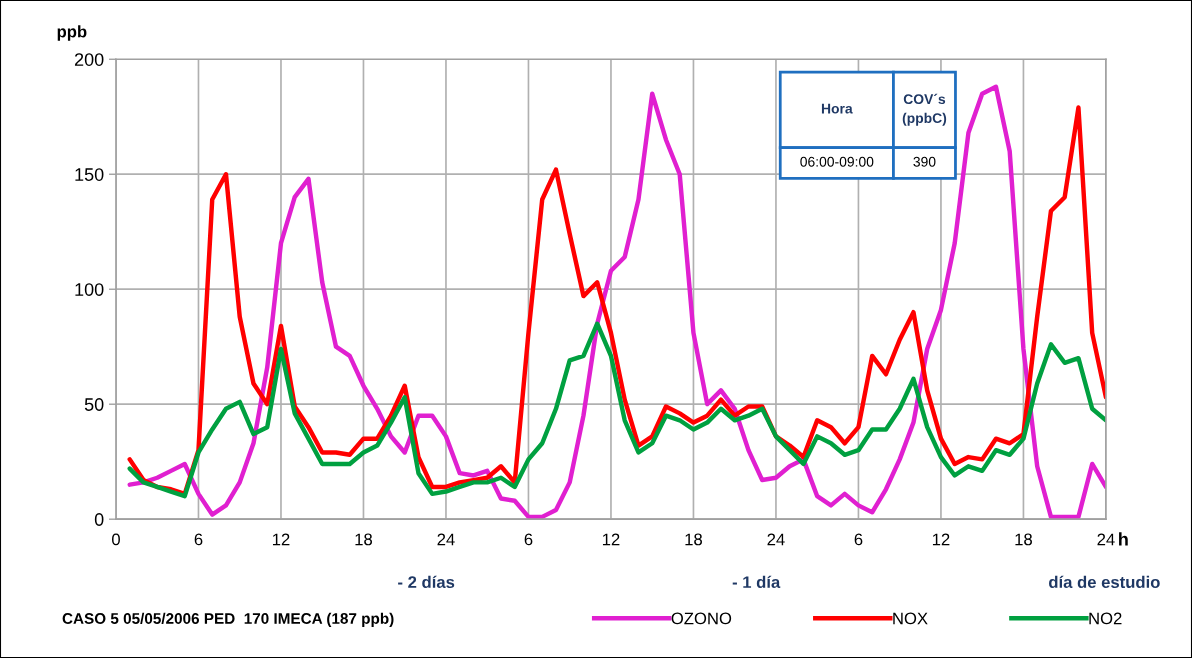 The height and width of the screenshot is (658, 1192). Describe the element at coordinates (924, 161) in the screenshot. I see `annotation: 390` at that location.